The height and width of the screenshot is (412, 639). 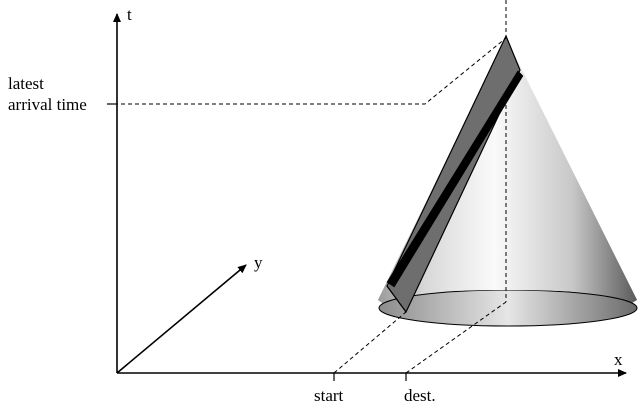 What do you see at coordinates (307, 71) in the screenshot?
I see `latest-arrival-guide` at bounding box center [307, 71].